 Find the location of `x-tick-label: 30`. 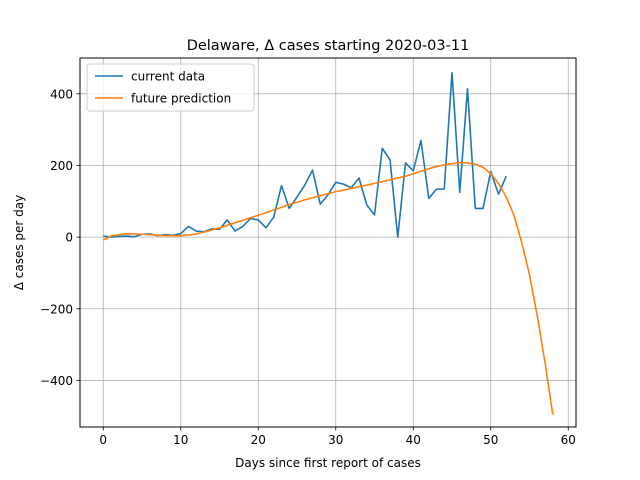

x-tick-label: 30 is located at coordinates (335, 440).